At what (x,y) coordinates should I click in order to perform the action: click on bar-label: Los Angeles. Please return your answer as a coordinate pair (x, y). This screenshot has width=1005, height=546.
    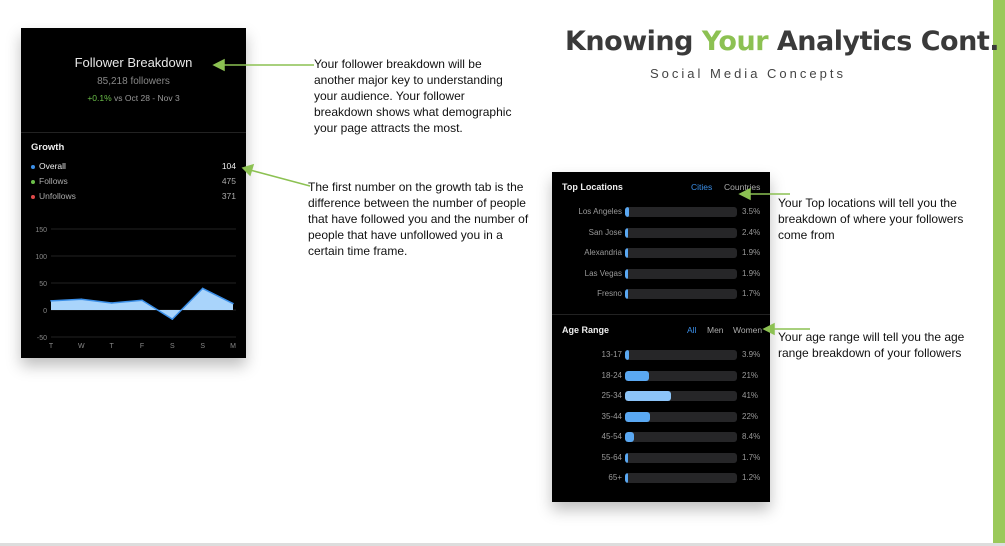
    Looking at the image, I should click on (600, 211).